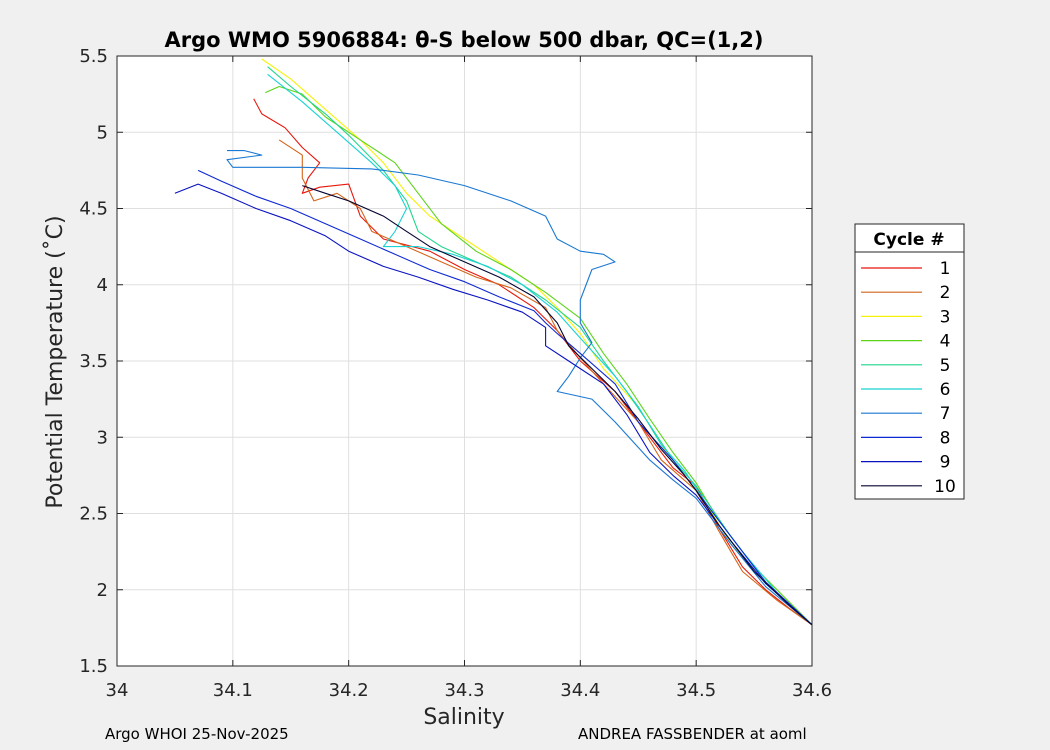 The image size is (1050, 750). What do you see at coordinates (233, 690) in the screenshot?
I see `x-tick-label: 34.1` at bounding box center [233, 690].